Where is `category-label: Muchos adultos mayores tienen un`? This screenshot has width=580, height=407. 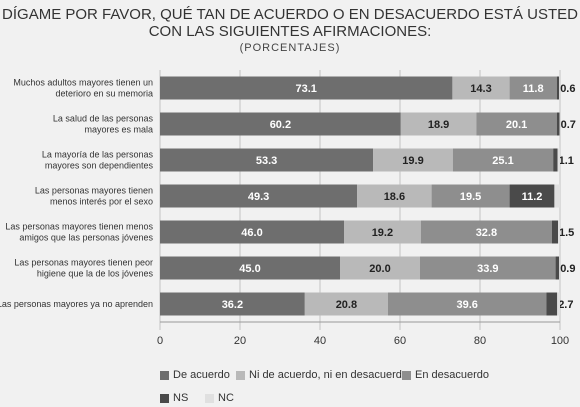 category-label: Muchos adultos mayores tienen un is located at coordinates (83, 83).